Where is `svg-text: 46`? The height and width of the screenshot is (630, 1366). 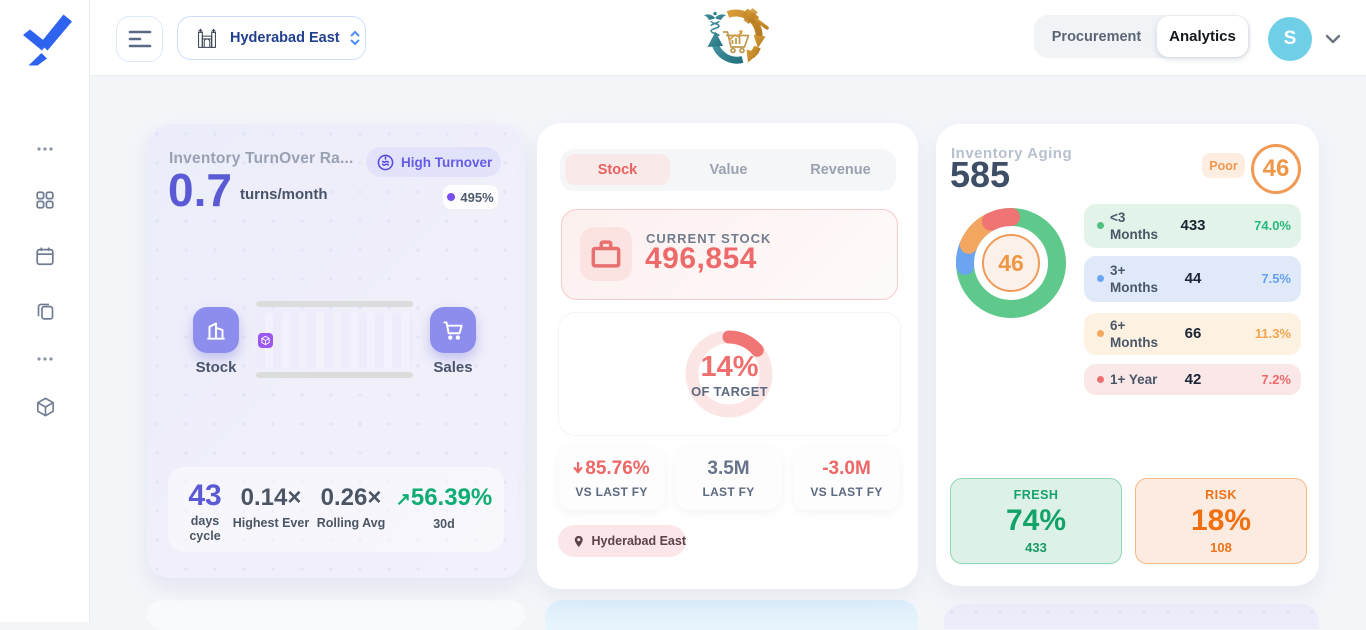 svg-text: 46 is located at coordinates (1011, 263).